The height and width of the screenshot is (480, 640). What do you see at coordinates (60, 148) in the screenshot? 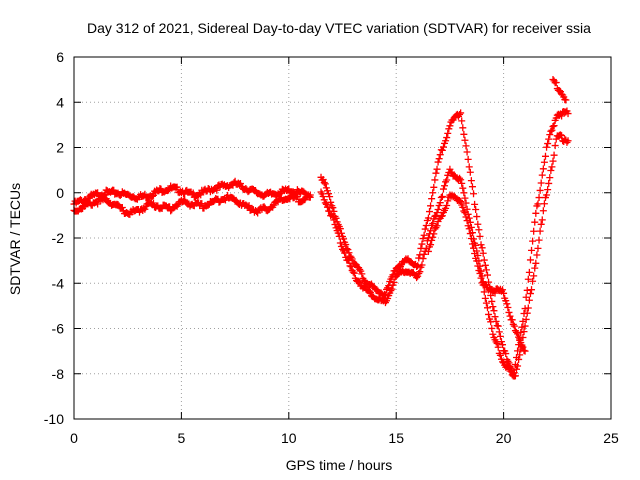
I see `y-tick-label: 2` at bounding box center [60, 148].